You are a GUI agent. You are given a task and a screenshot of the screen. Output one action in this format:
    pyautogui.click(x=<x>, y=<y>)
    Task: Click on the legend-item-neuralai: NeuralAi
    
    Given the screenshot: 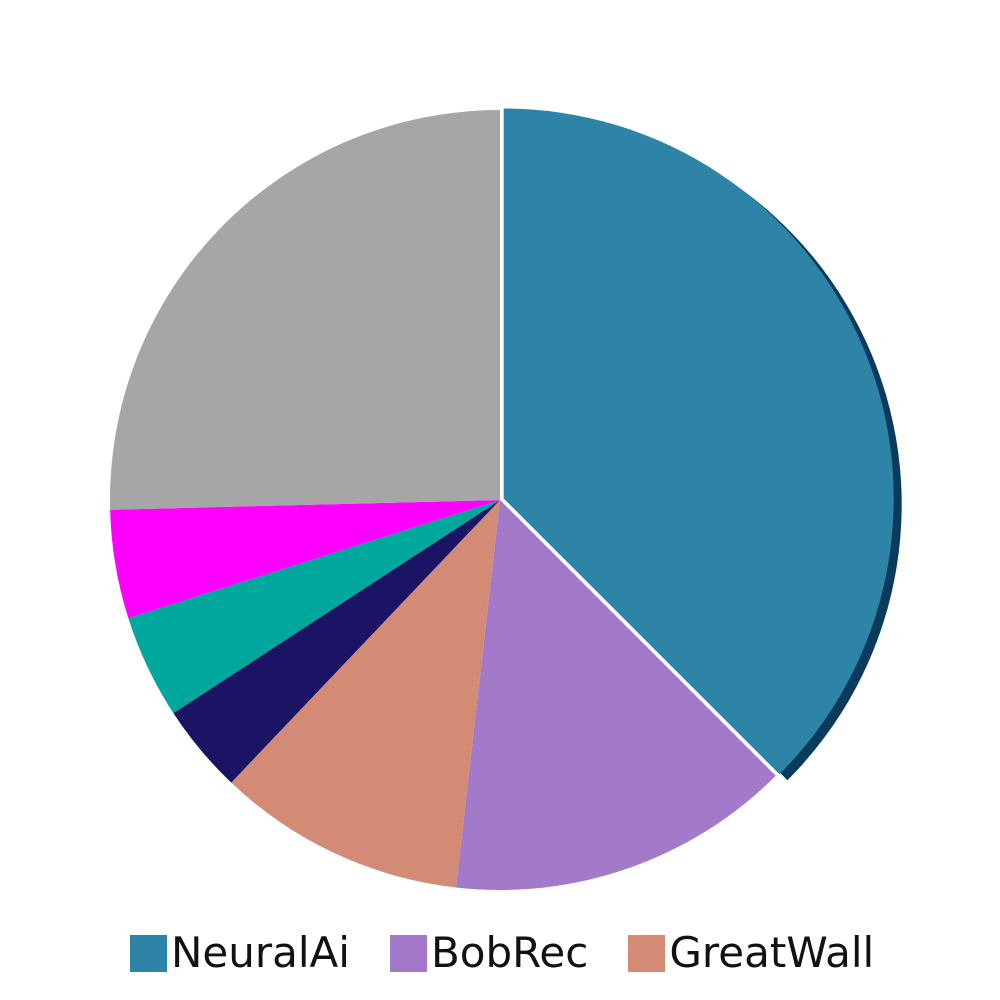 What is the action you would take?
    pyautogui.click(x=240, y=953)
    